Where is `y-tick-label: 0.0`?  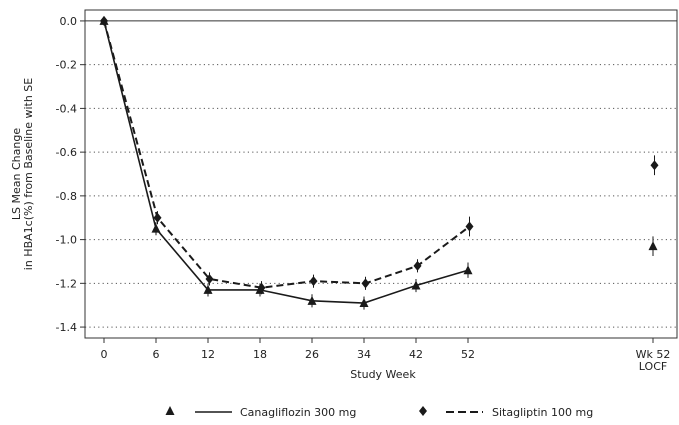 y-tick-label: 0.0 is located at coordinates (69, 21).